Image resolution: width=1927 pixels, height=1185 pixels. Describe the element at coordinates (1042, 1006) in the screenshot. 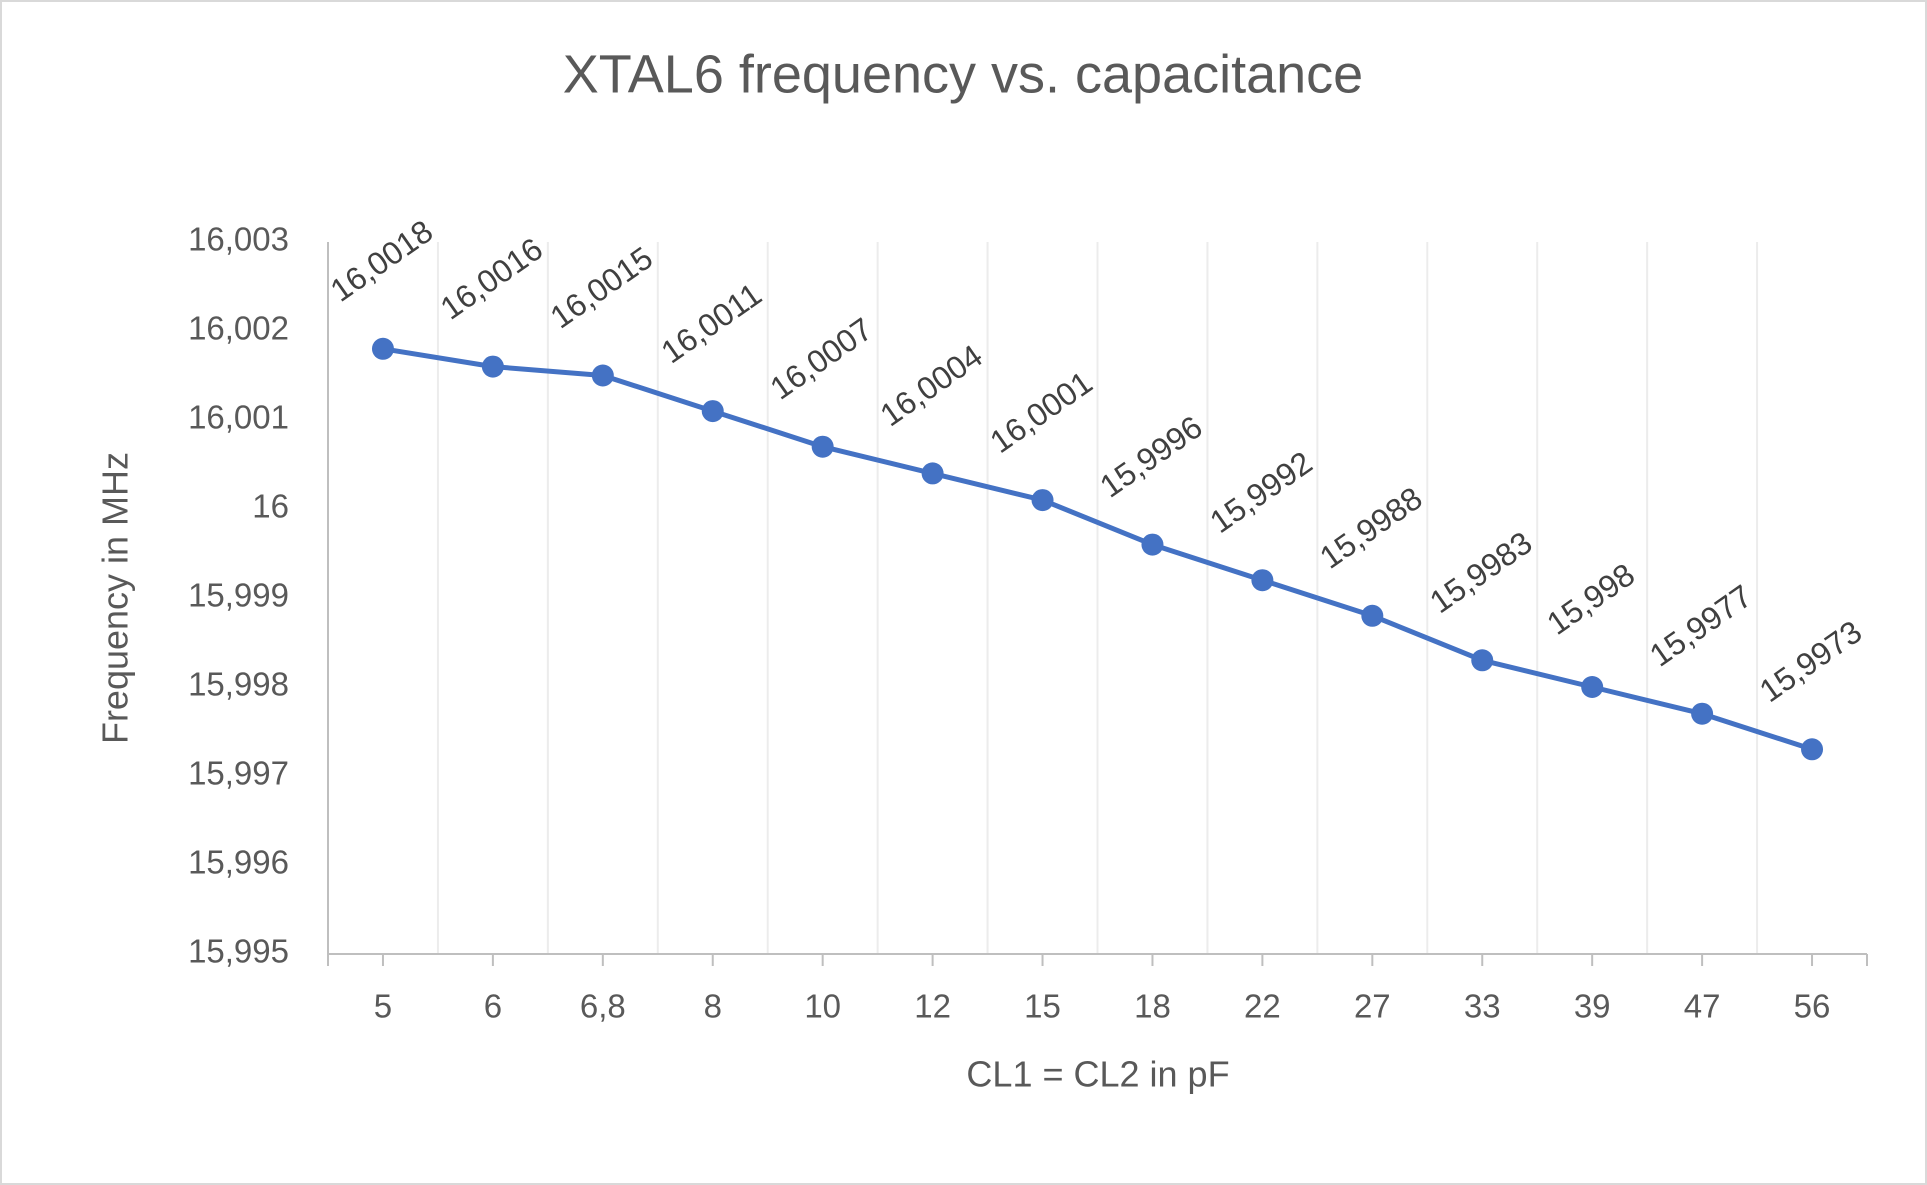

I see `x-tick-label: 15` at that location.